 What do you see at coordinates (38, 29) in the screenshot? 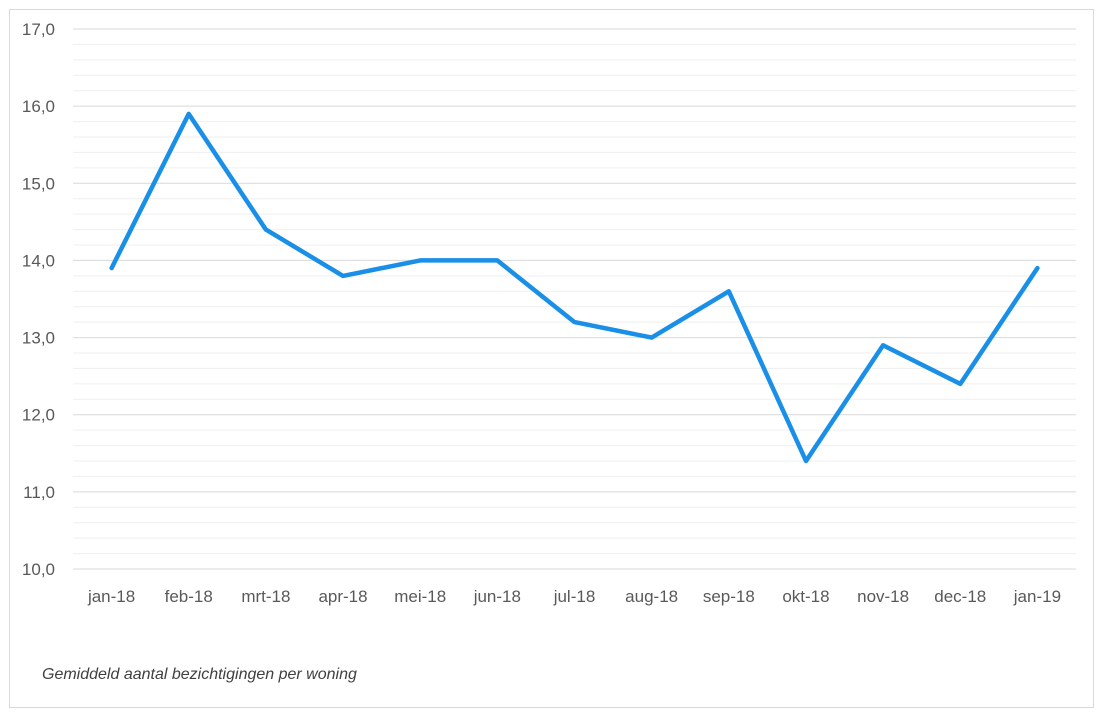
I see `y-tick-label: 17,0` at bounding box center [38, 29].